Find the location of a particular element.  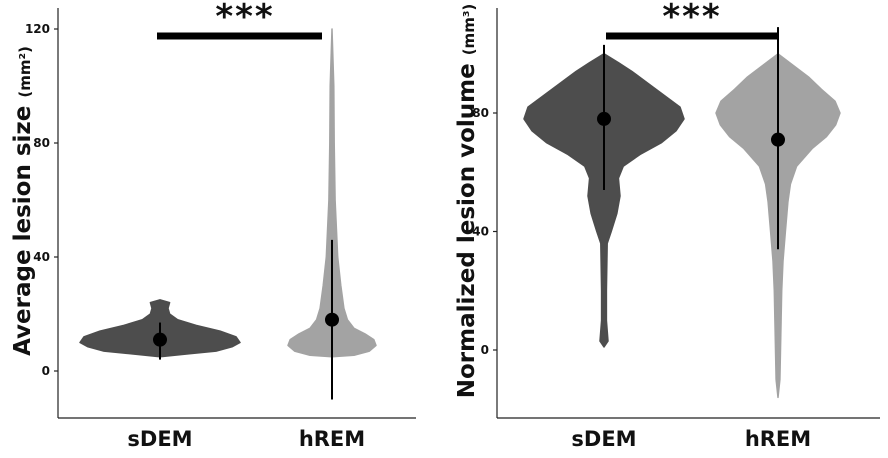

violin-hrem is located at coordinates (332, 193).